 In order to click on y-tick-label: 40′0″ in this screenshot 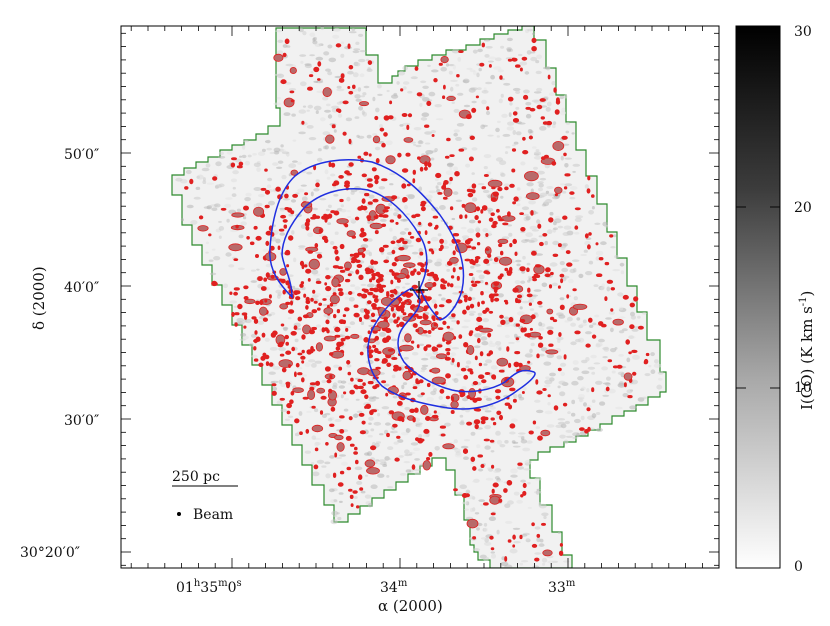, I will do `click(81, 288)`.